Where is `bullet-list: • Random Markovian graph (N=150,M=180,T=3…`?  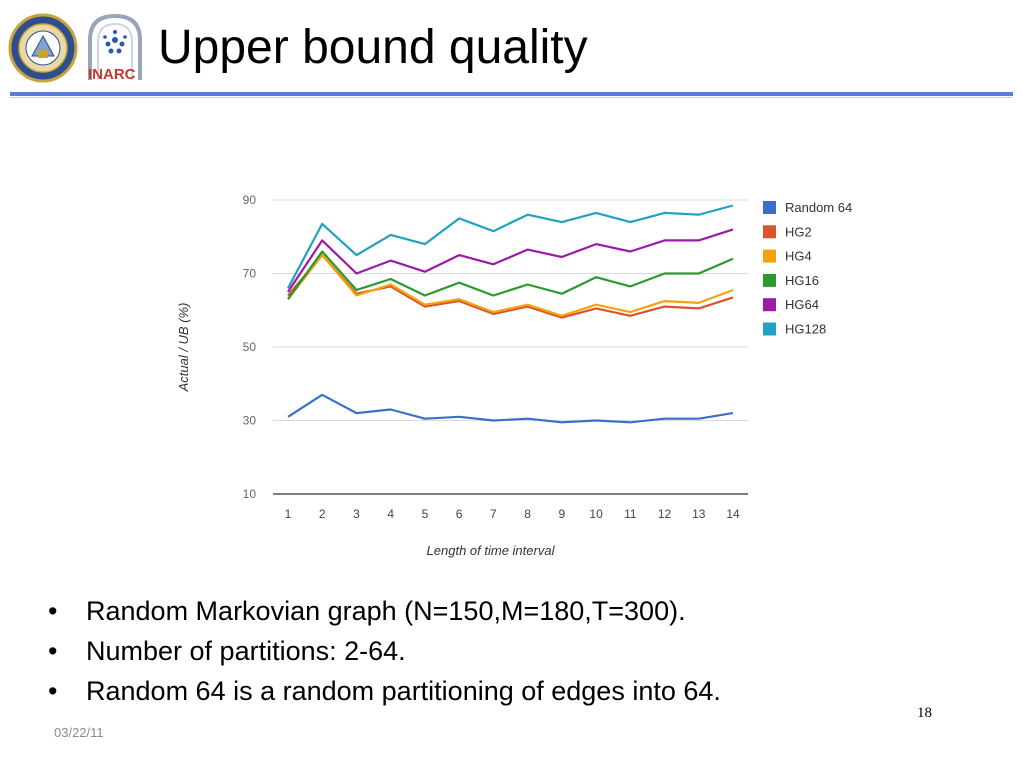
bullet-list: • Random Markovian graph (N=150,M=180,T=3… is located at coordinates (384, 651).